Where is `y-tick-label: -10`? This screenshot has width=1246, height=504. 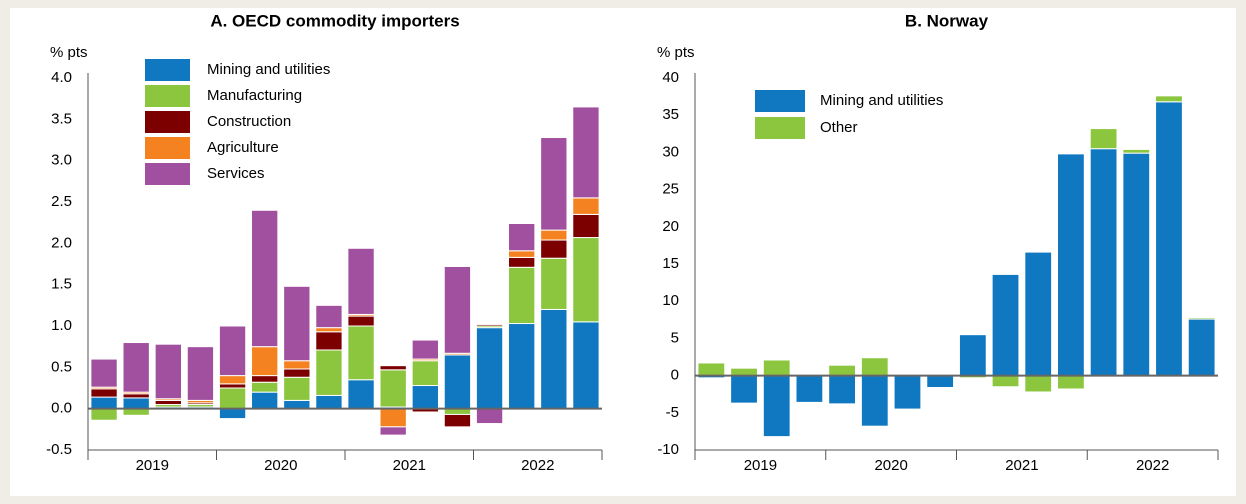 y-tick-label: -10 is located at coordinates (668, 449).